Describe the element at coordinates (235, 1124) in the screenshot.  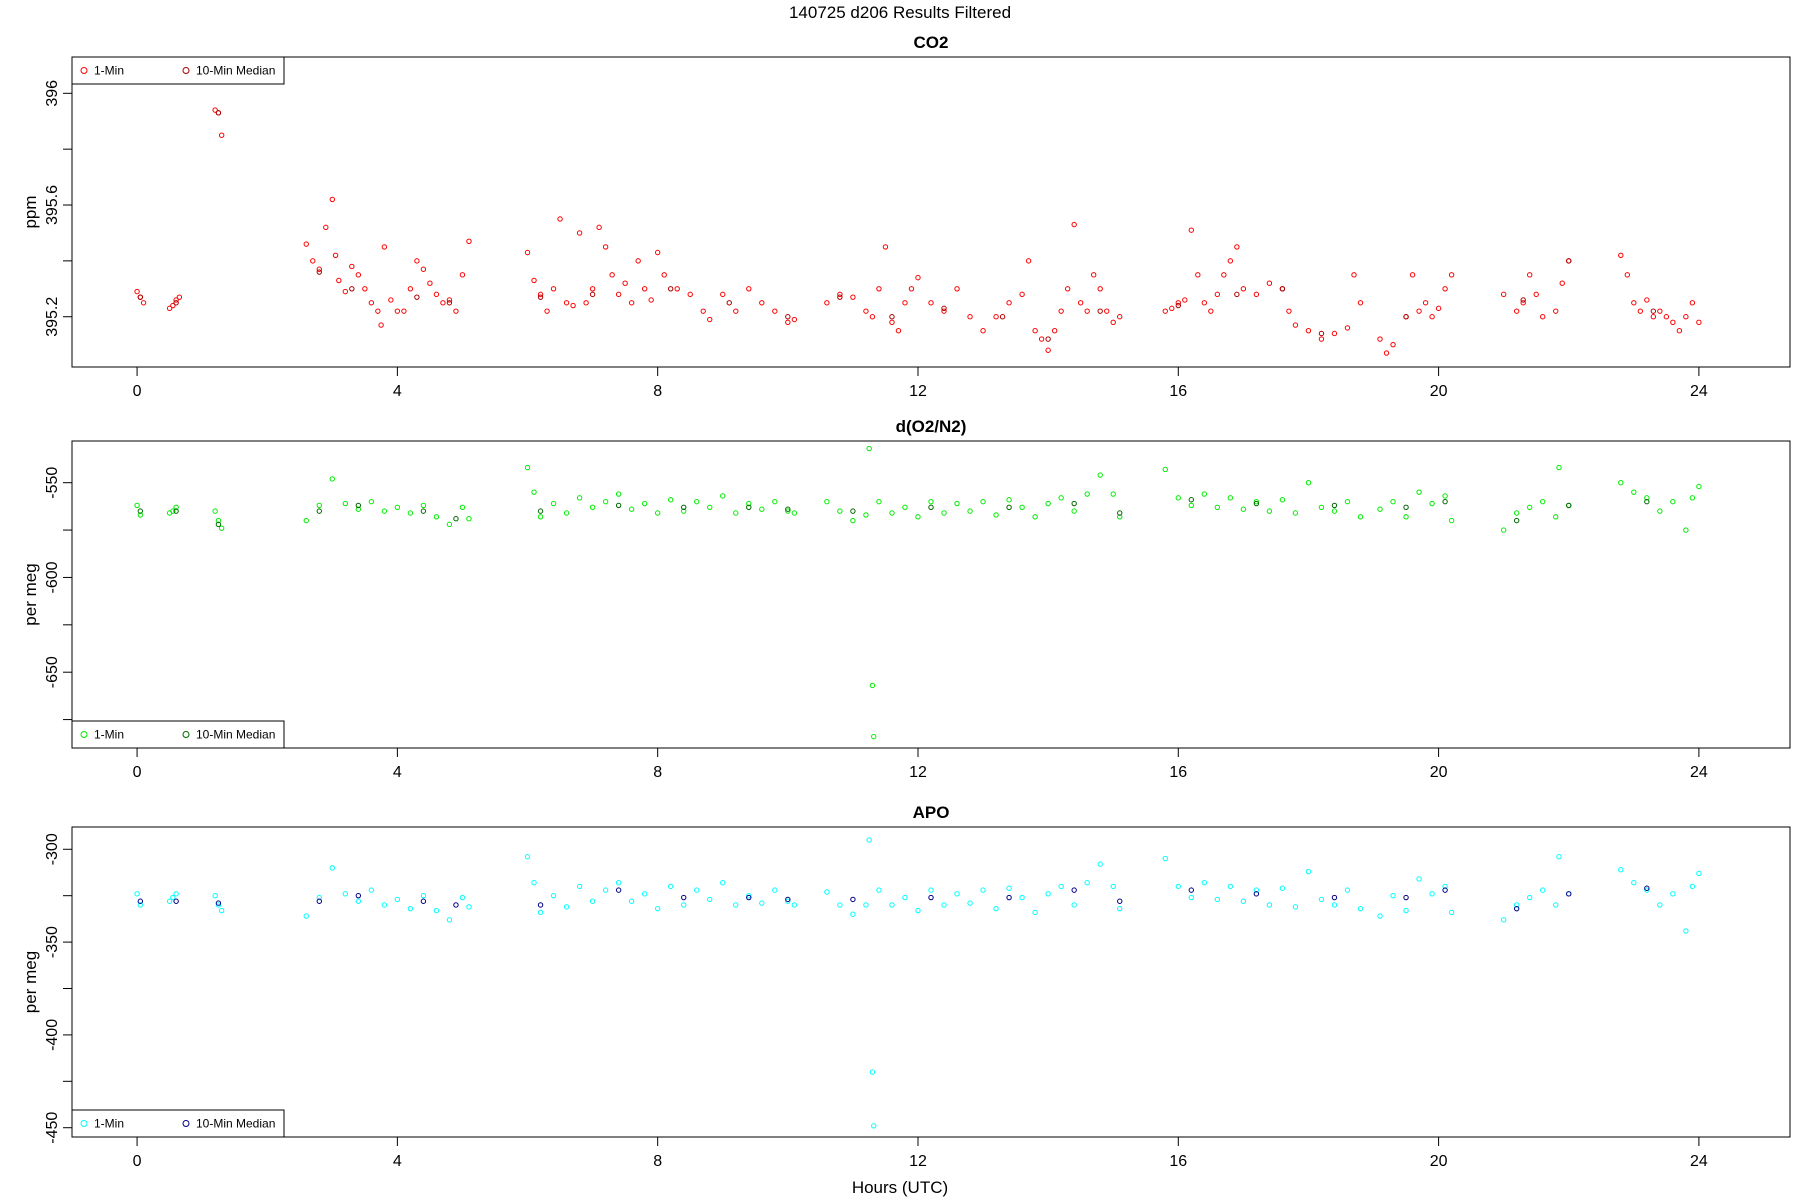
I see `legend-label: 10-Min Median` at that location.